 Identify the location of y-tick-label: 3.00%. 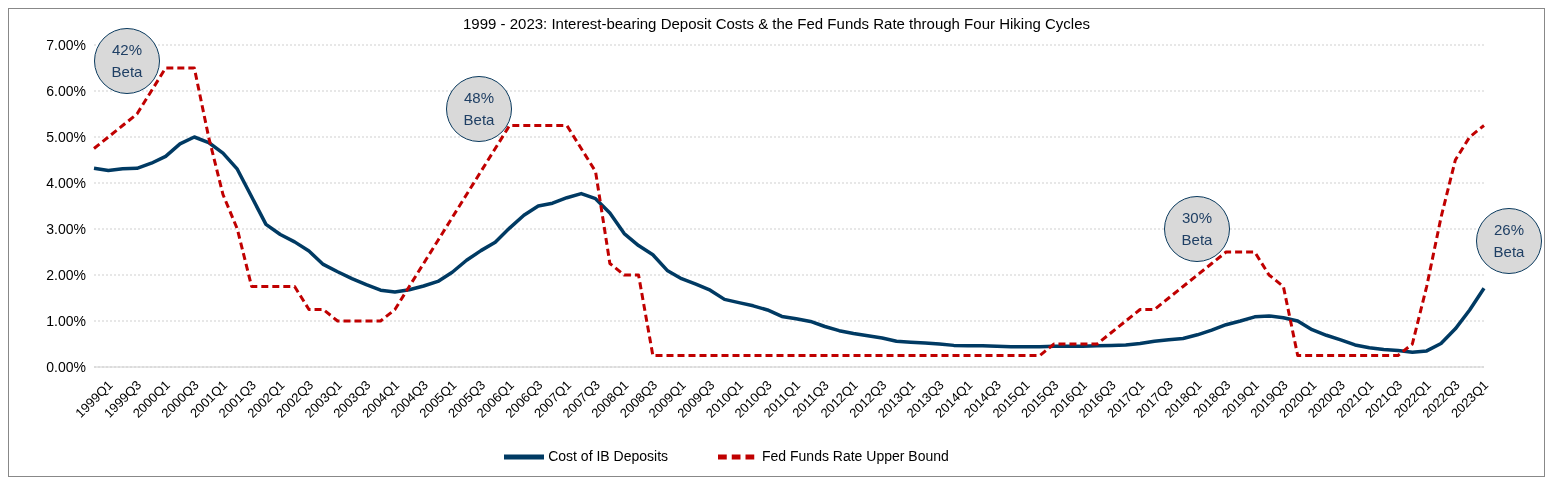
(66, 228).